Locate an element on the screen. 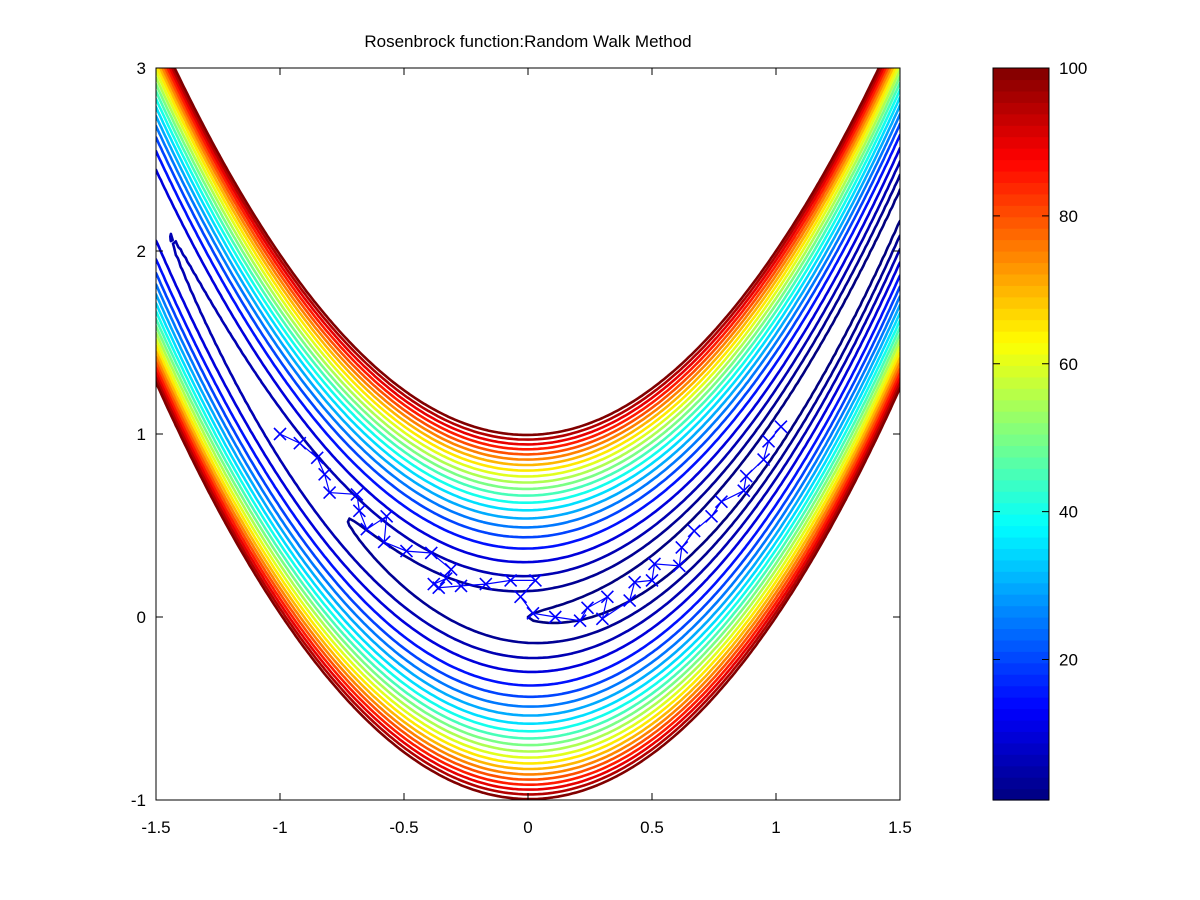 Image resolution: width=1200 pixels, height=900 pixels. x-tick-label: -0.5 is located at coordinates (403, 827).